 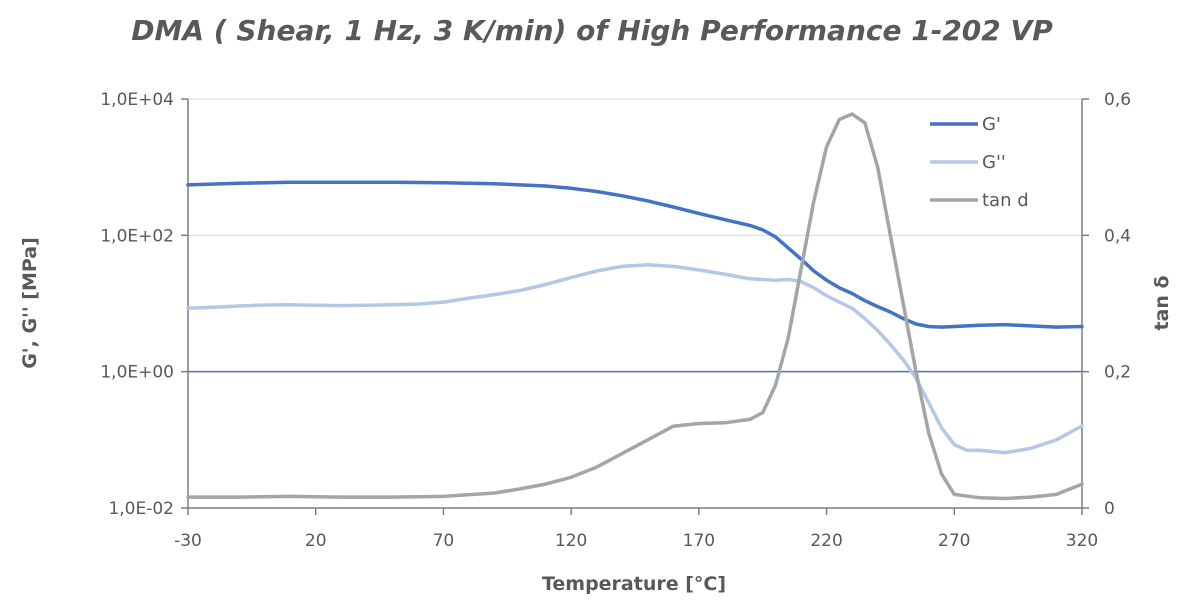 I want to click on x-tick-label: 220, so click(x=826, y=541).